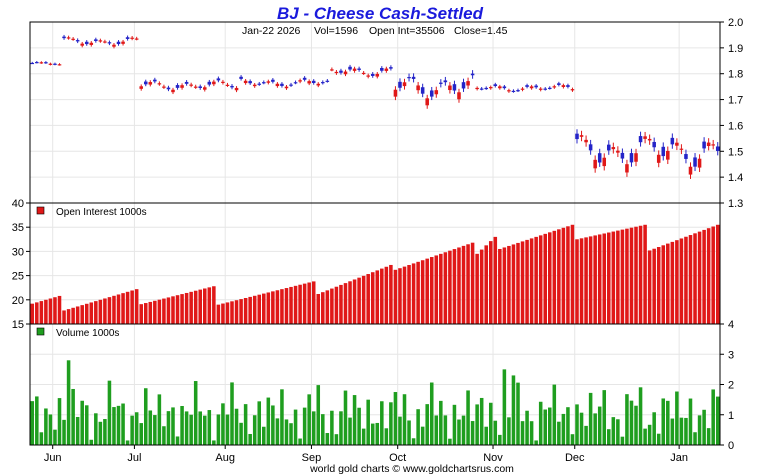 The height and width of the screenshot is (475, 760). Describe the element at coordinates (735, 178) in the screenshot. I see `price-axis-tick-label: 1.4` at that location.